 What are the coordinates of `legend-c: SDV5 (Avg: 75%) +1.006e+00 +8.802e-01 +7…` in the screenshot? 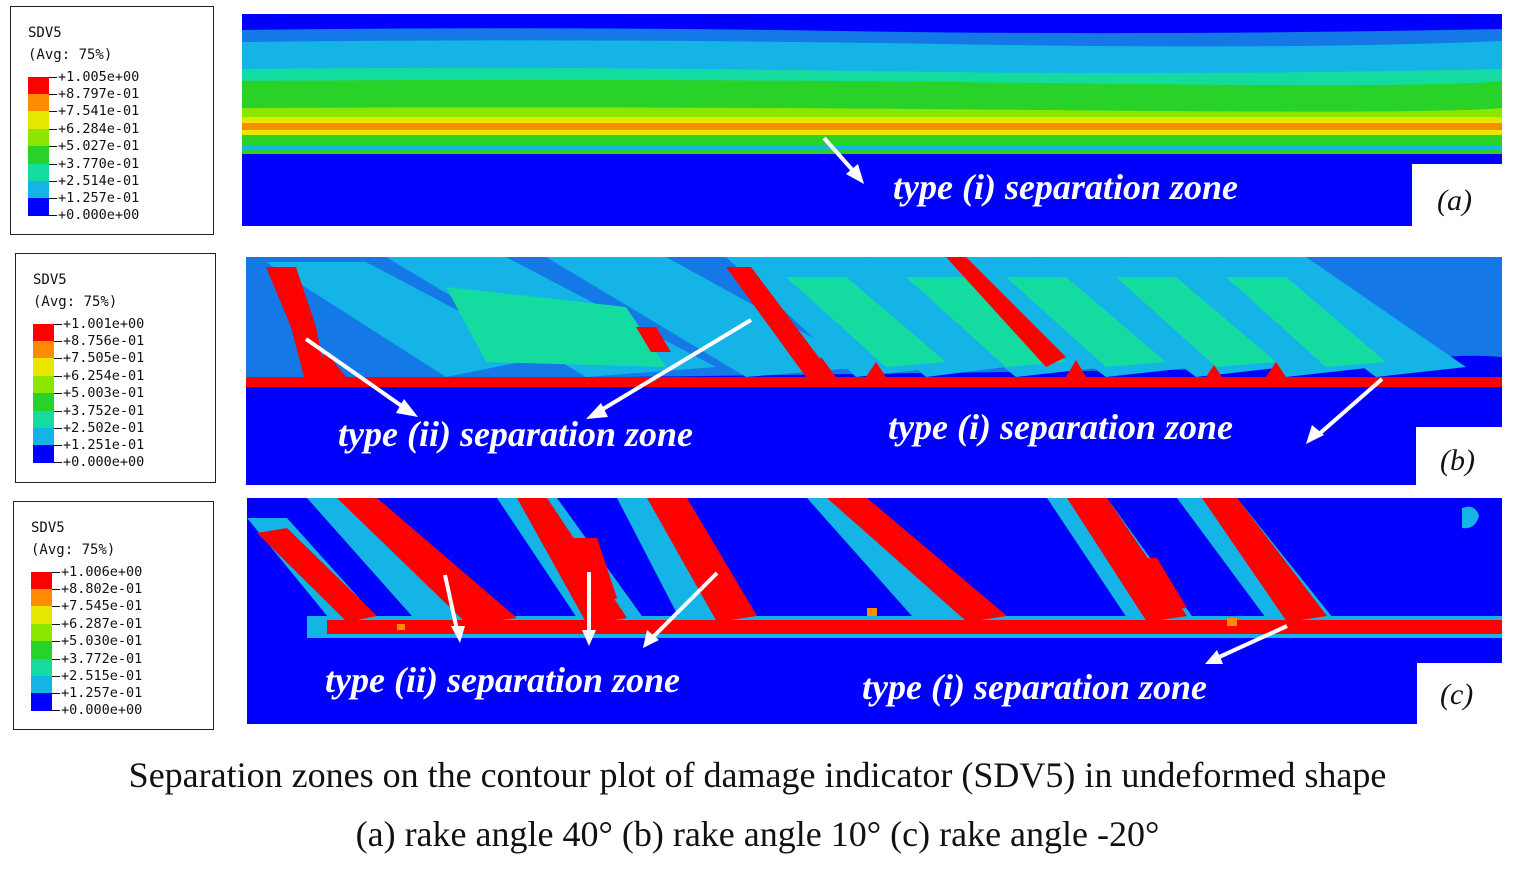 It's located at (113, 615).